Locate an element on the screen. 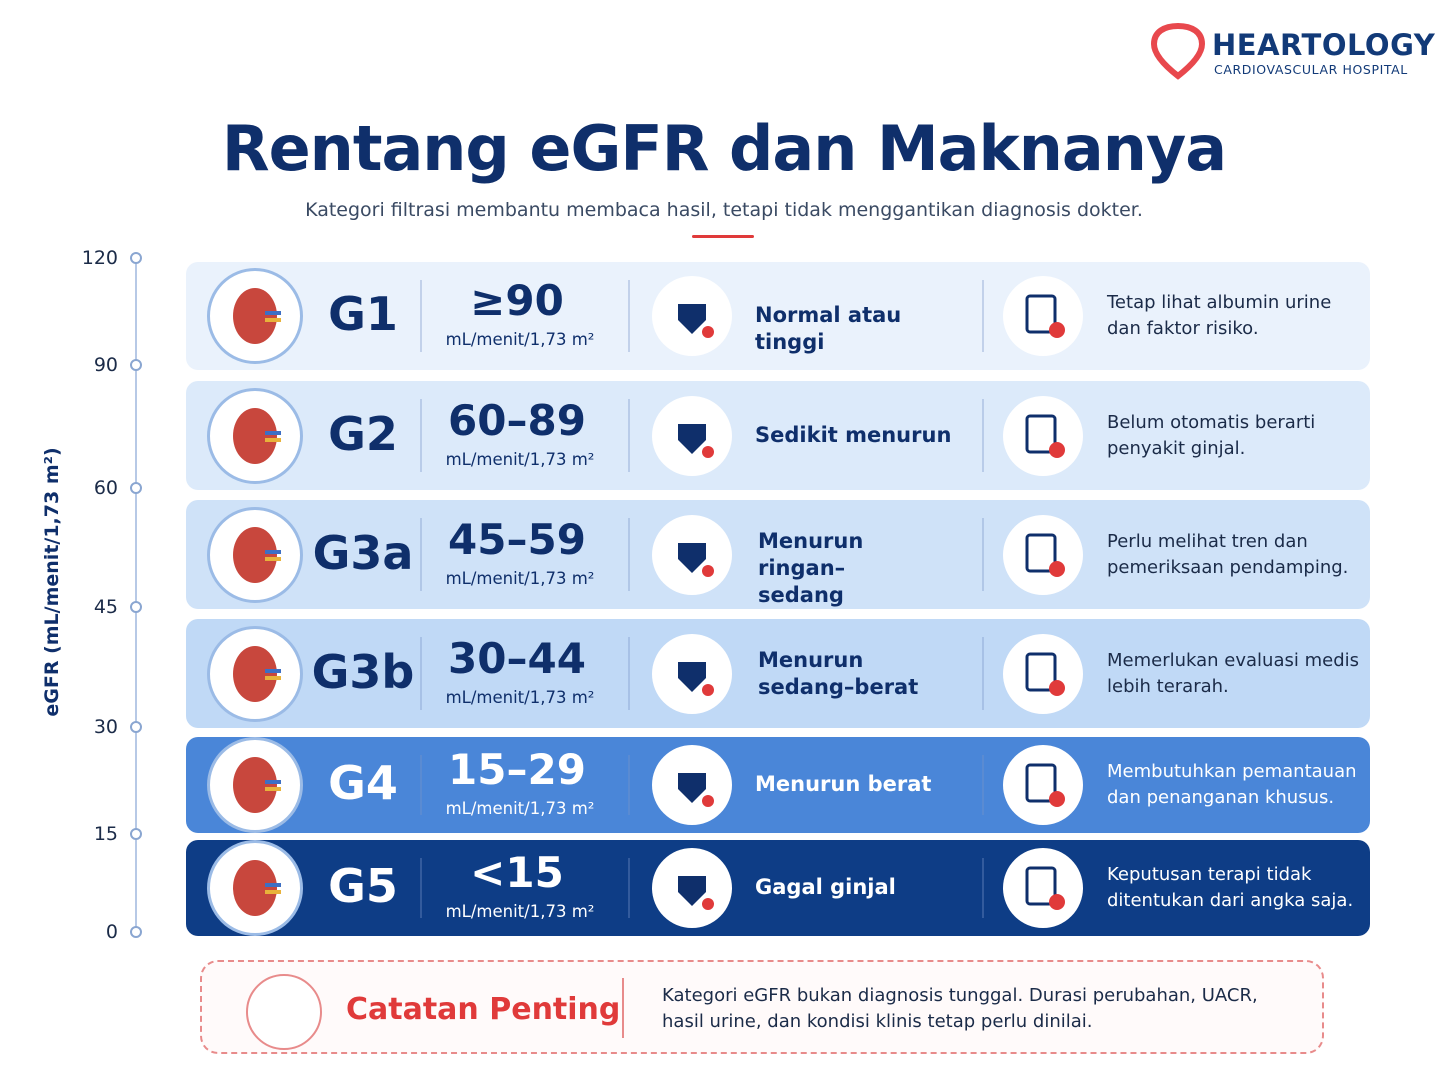  stage-label: G2 is located at coordinates (363, 433).